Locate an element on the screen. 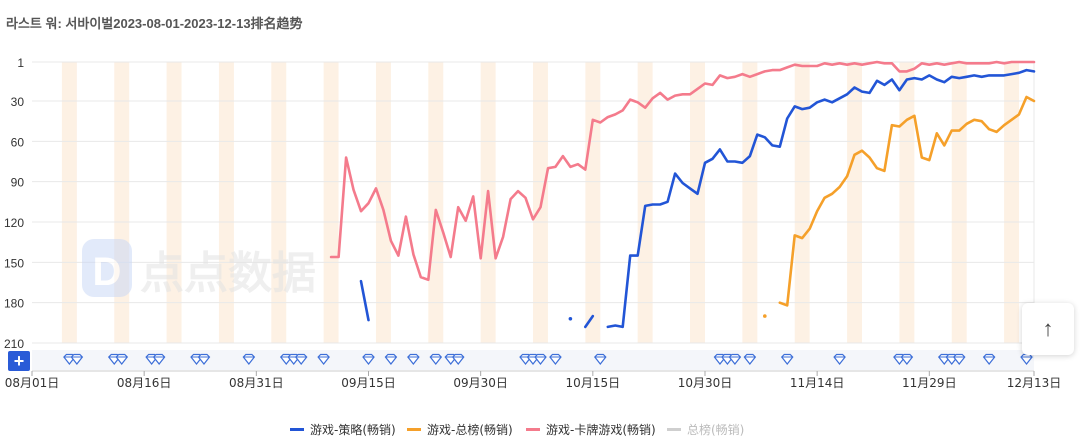  legend-label: 游戏-总榜(畅销) is located at coordinates (470, 429).